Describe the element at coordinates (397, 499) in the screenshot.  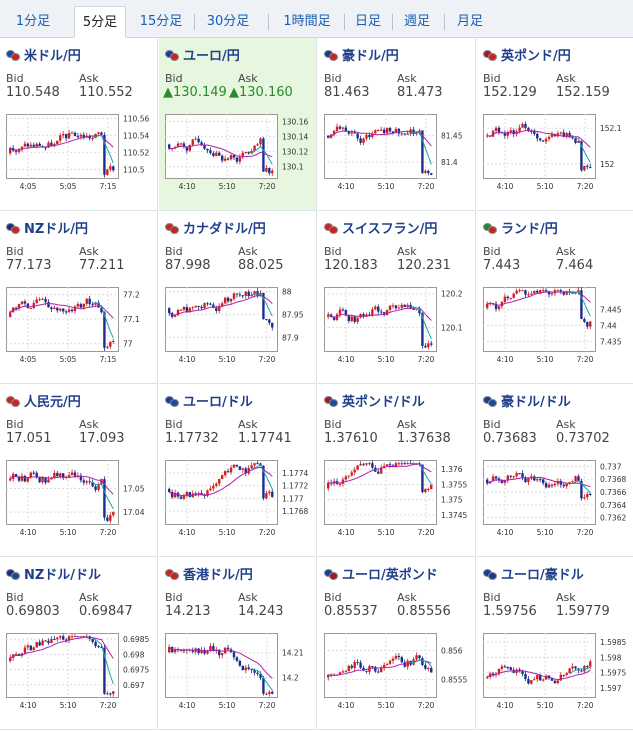
I see `mini-chart: 1.376 1.3755 1.375 1.3745 4:10 5:10 7:20` at that location.